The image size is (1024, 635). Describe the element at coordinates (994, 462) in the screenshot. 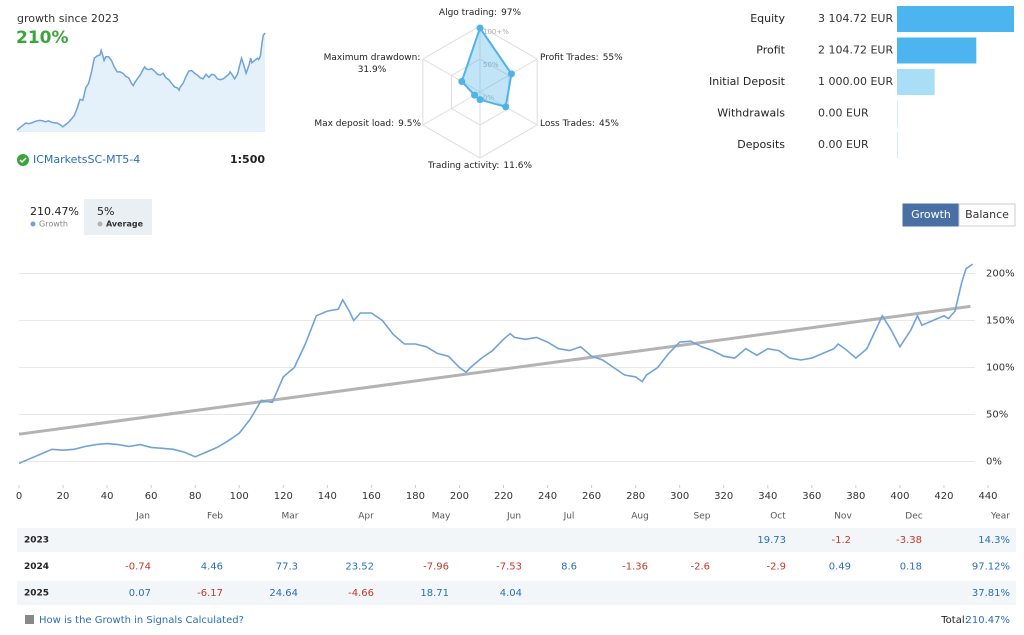

I see `y-tick-label: 0%` at that location.